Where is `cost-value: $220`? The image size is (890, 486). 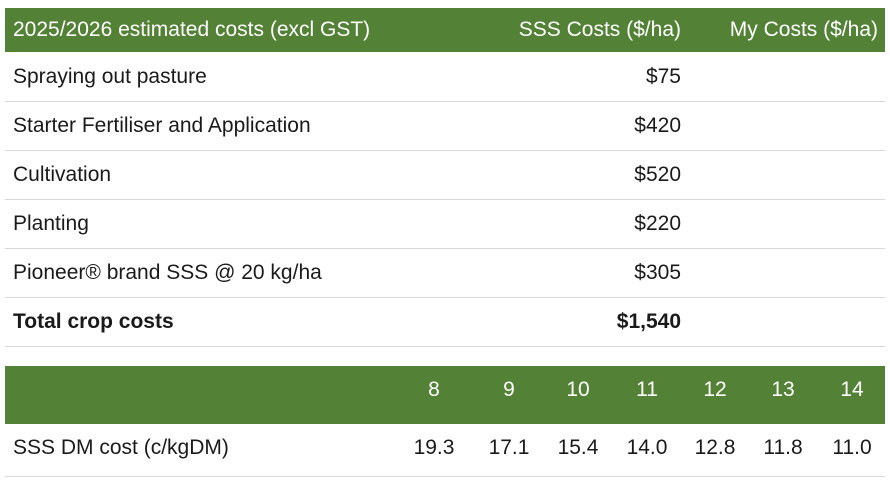 cost-value: $220 is located at coordinates (657, 223).